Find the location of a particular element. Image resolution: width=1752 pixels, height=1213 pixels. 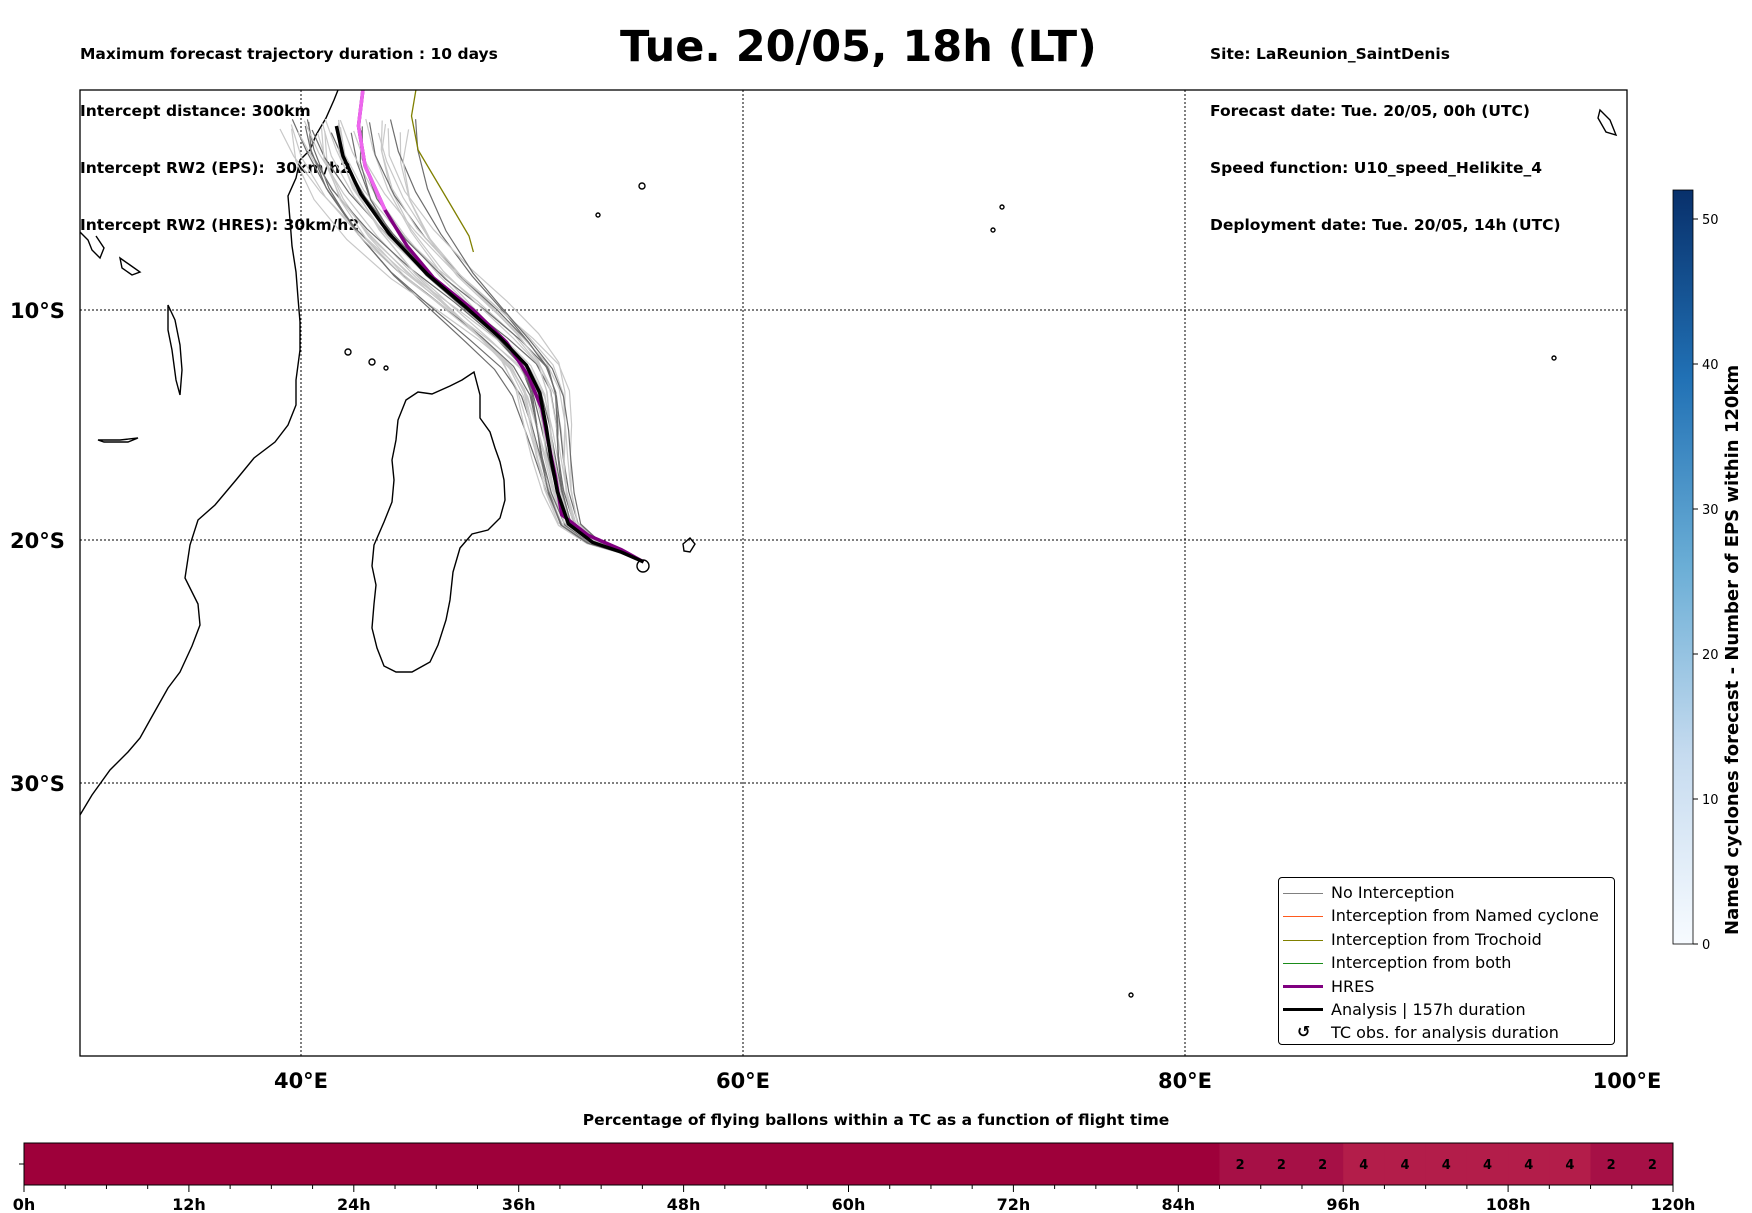

legend-label: TC obs. for analysis duration is located at coordinates (1445, 1033).